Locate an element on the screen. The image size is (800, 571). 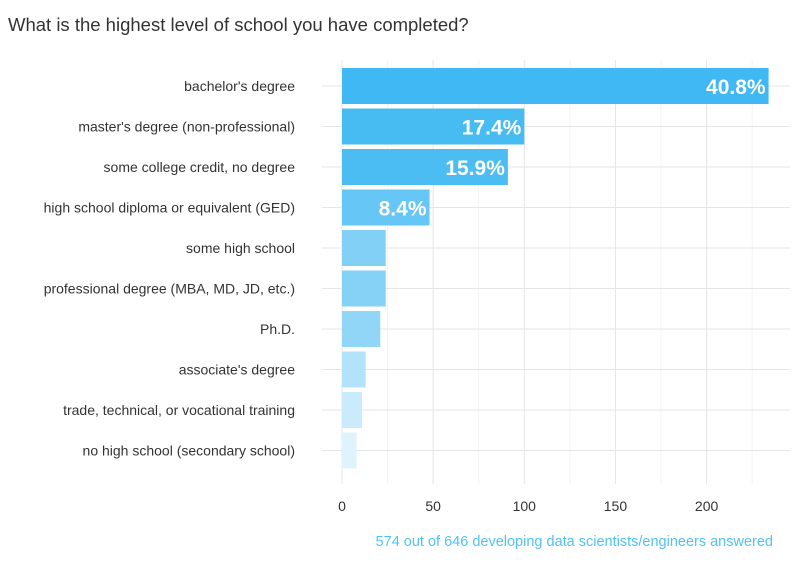
category-label: Ph.D. is located at coordinates (277, 329).